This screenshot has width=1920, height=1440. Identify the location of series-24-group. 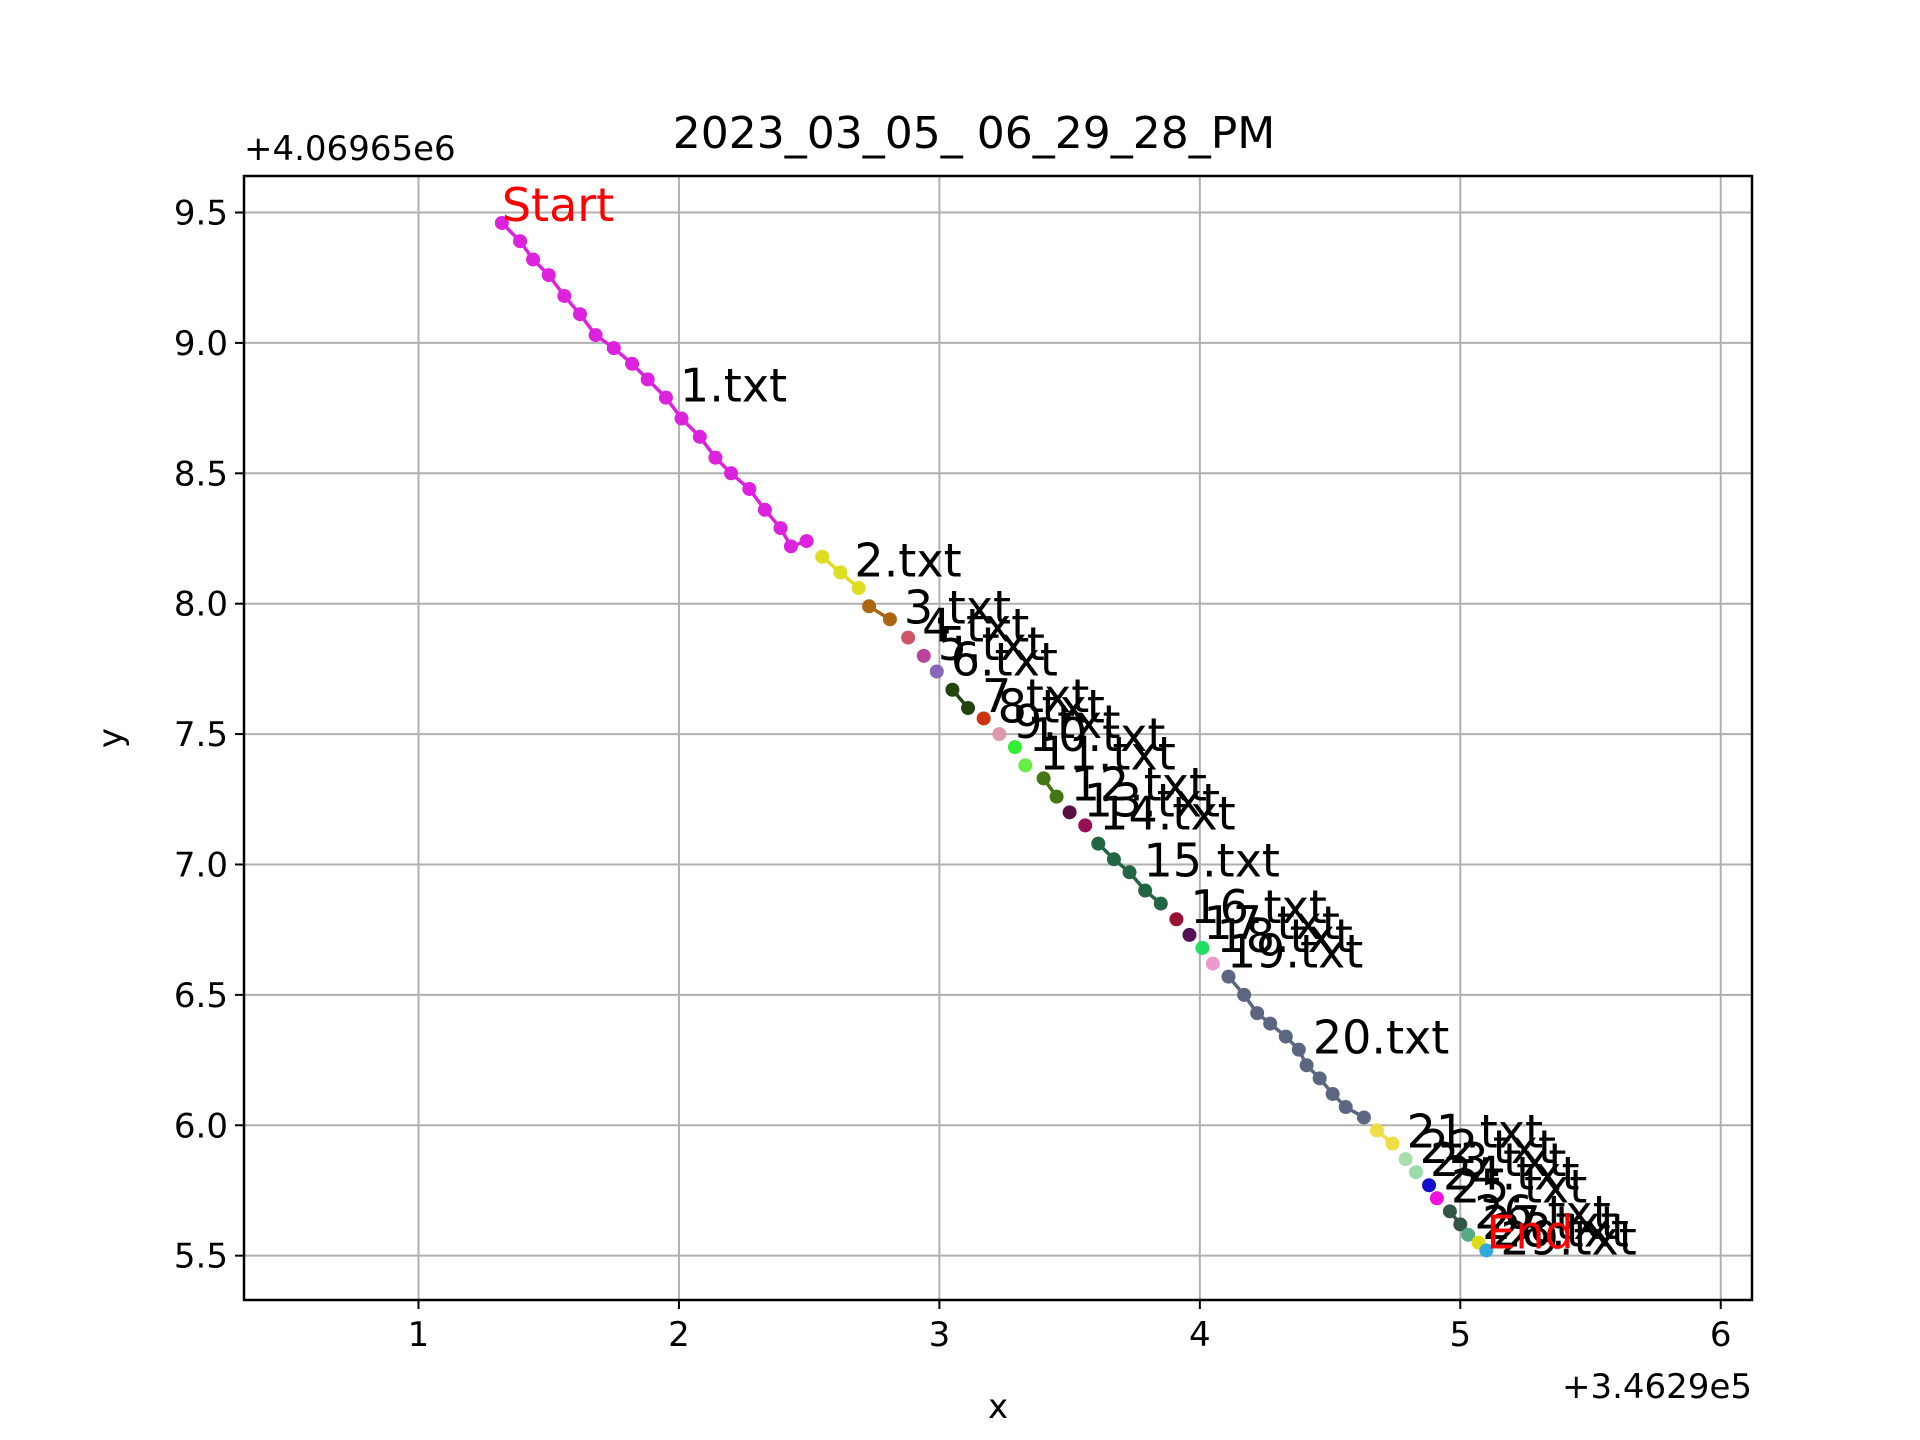
(1429, 1185).